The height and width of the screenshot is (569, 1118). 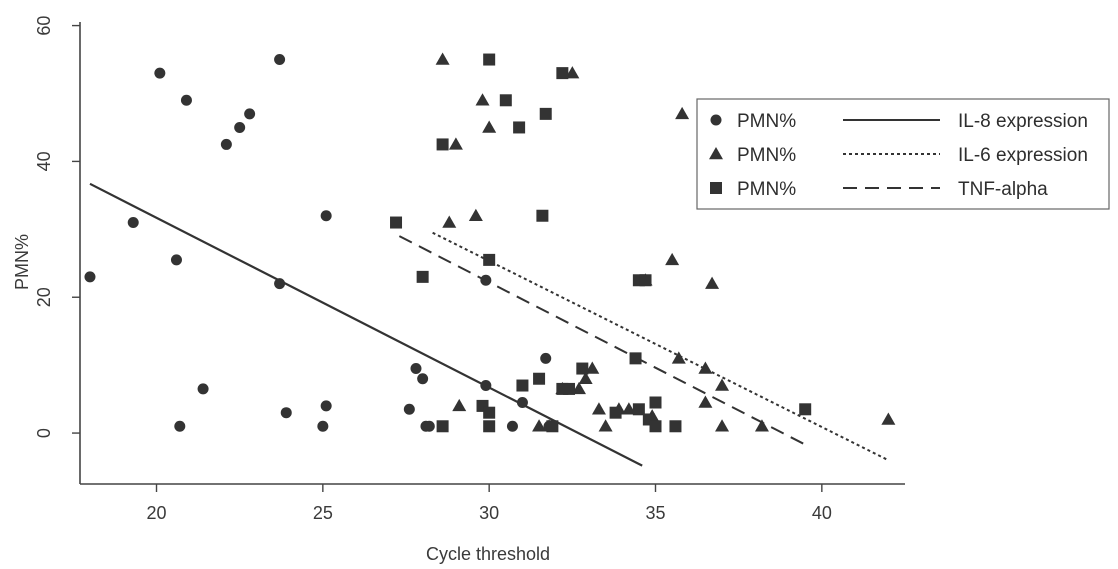 I want to click on y-tick-label: 20, so click(x=44, y=297).